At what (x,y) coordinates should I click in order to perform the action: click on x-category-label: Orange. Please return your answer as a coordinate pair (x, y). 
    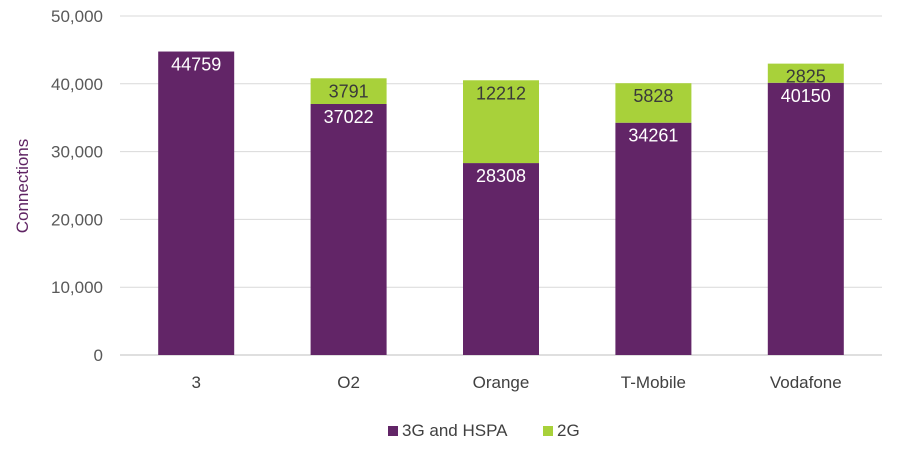
    Looking at the image, I should click on (501, 382).